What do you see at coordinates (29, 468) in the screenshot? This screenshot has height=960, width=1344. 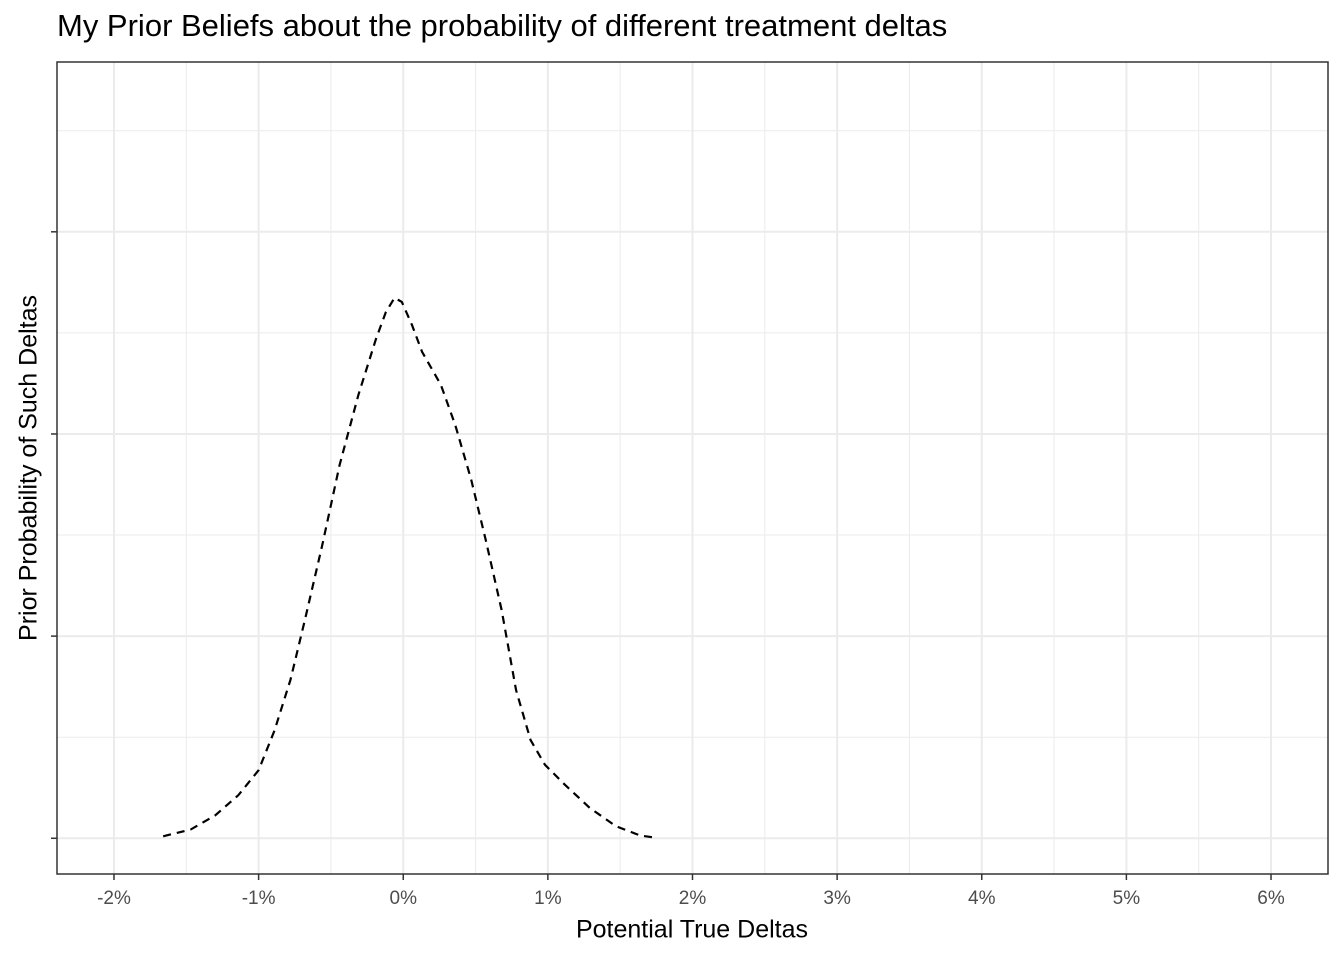 I see `y-axis-title: Prior Probability of Such Deltas` at bounding box center [29, 468].